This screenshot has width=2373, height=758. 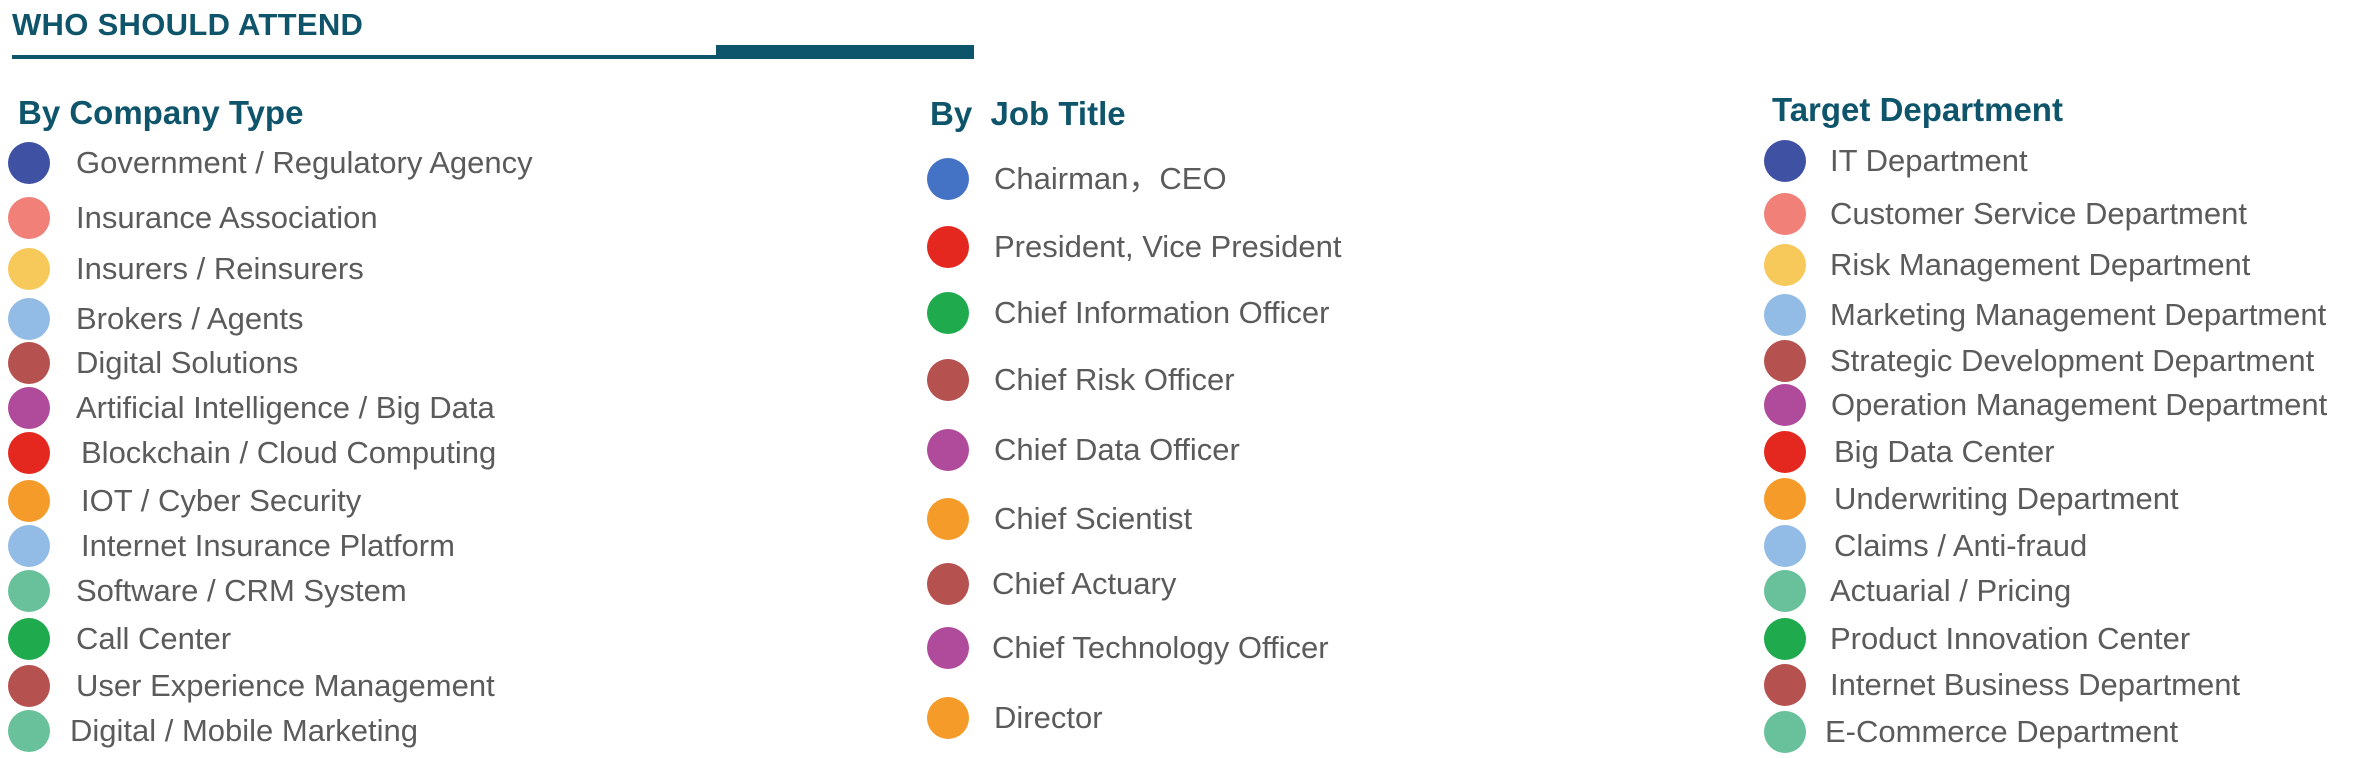 What do you see at coordinates (227, 217) in the screenshot?
I see `list-item-label: Insurance Association` at bounding box center [227, 217].